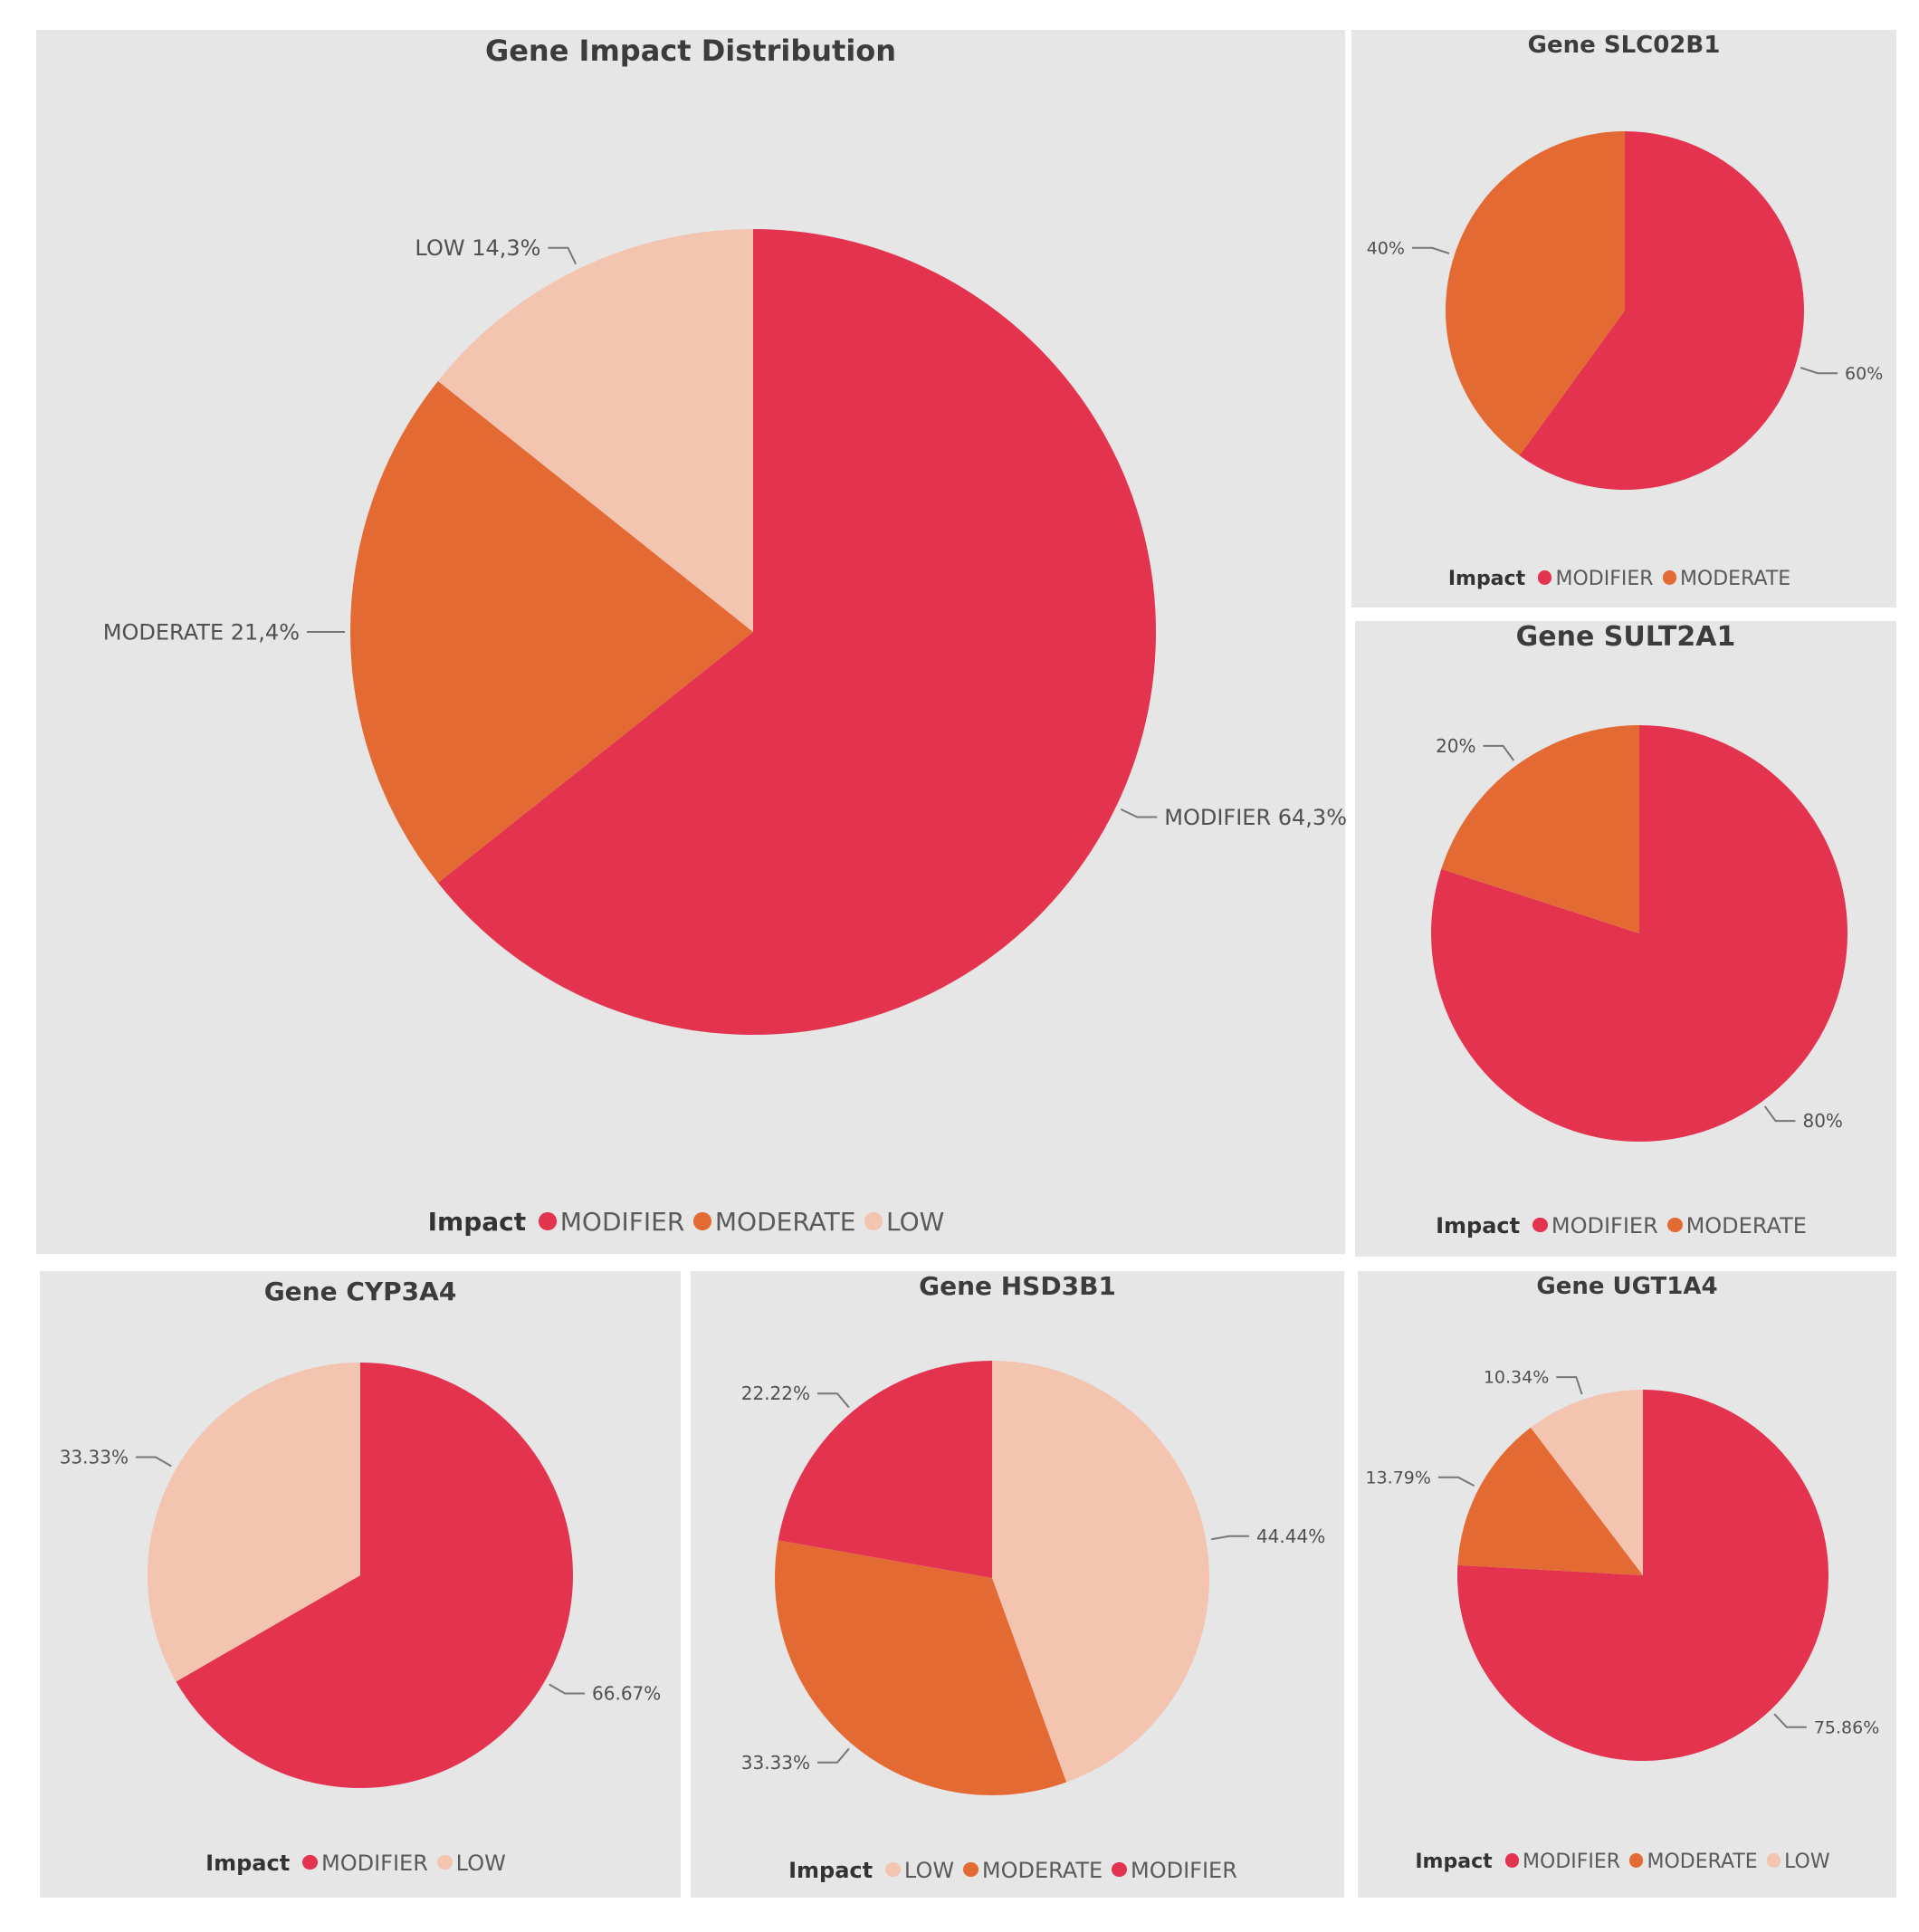 This screenshot has width=1919, height=1932. What do you see at coordinates (775, 1393) in the screenshot?
I see `data-label: 22.22%` at bounding box center [775, 1393].